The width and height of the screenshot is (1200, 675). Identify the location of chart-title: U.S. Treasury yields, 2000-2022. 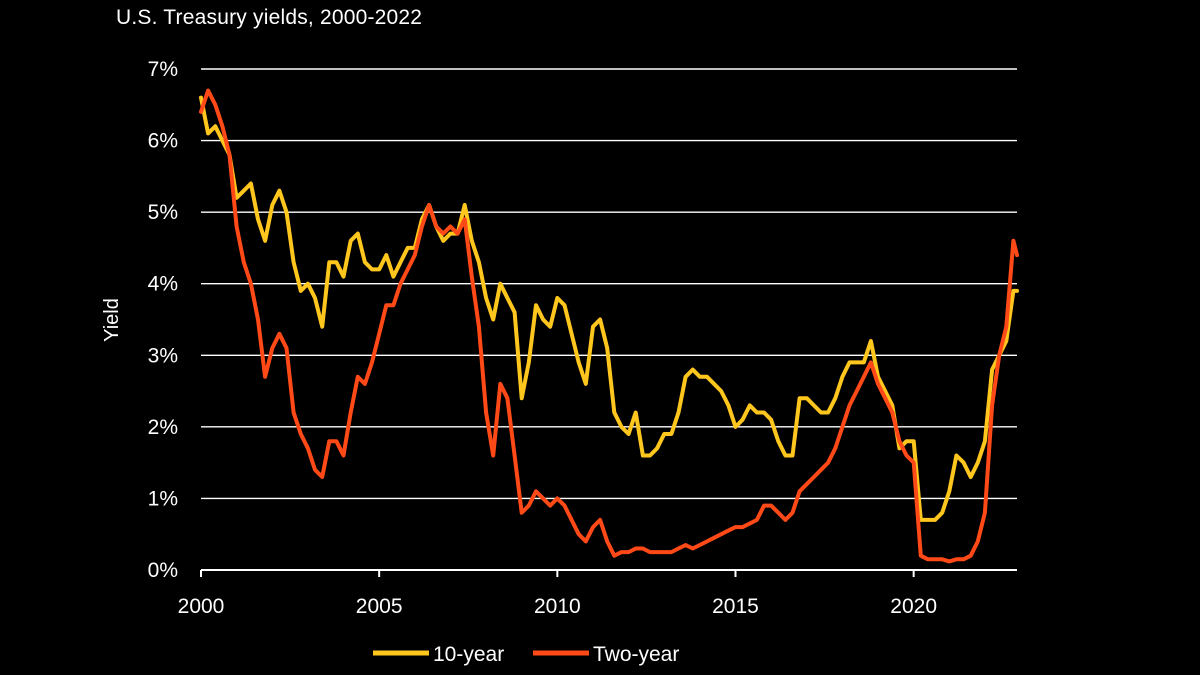
(269, 17).